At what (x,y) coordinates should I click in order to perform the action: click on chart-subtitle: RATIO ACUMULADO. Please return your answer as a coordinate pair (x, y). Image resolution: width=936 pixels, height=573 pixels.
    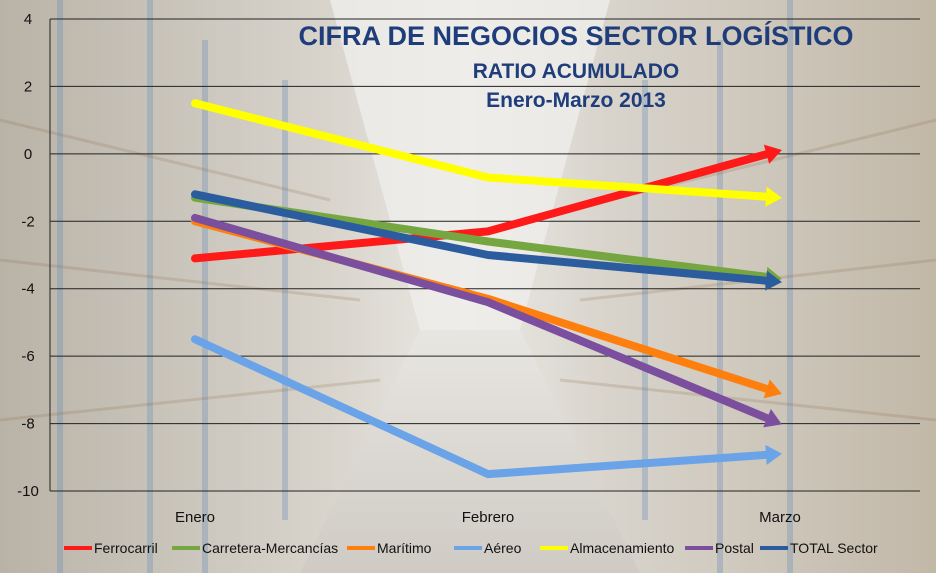
    Looking at the image, I should click on (576, 71).